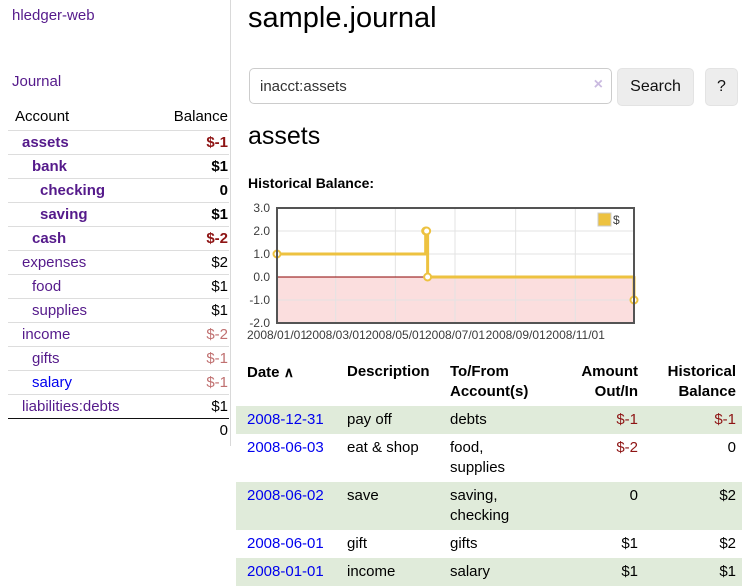 This screenshot has width=742, height=586. Describe the element at coordinates (455, 335) in the screenshot. I see `x-axis-tick-label: 2008/07/01` at that location.